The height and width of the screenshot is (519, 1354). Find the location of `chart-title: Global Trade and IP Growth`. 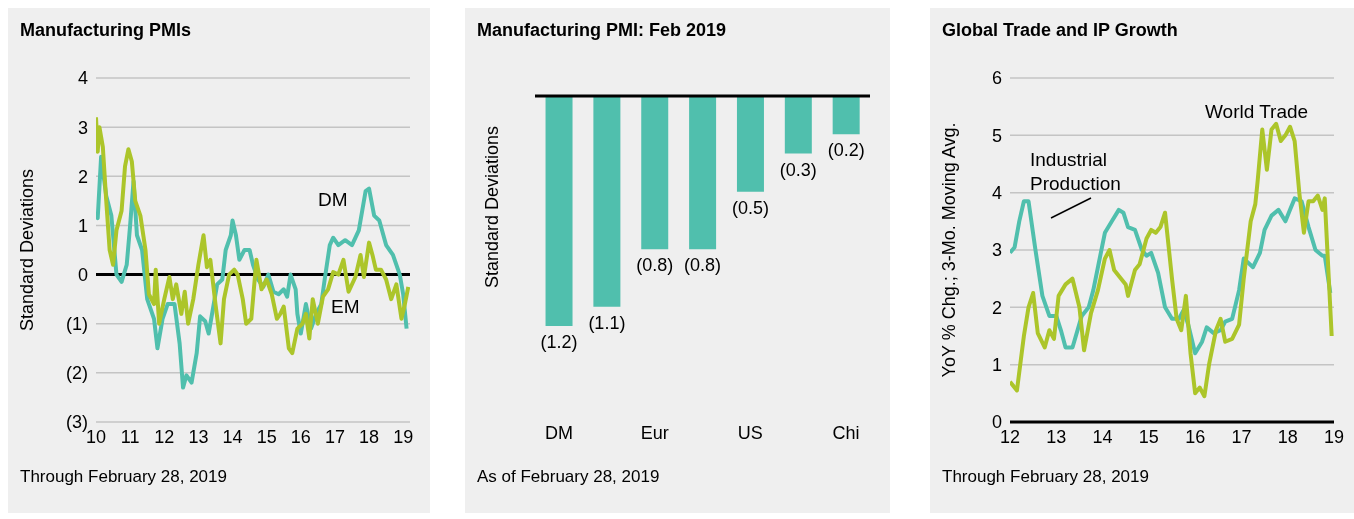

chart-title: Global Trade and IP Growth is located at coordinates (1060, 30).